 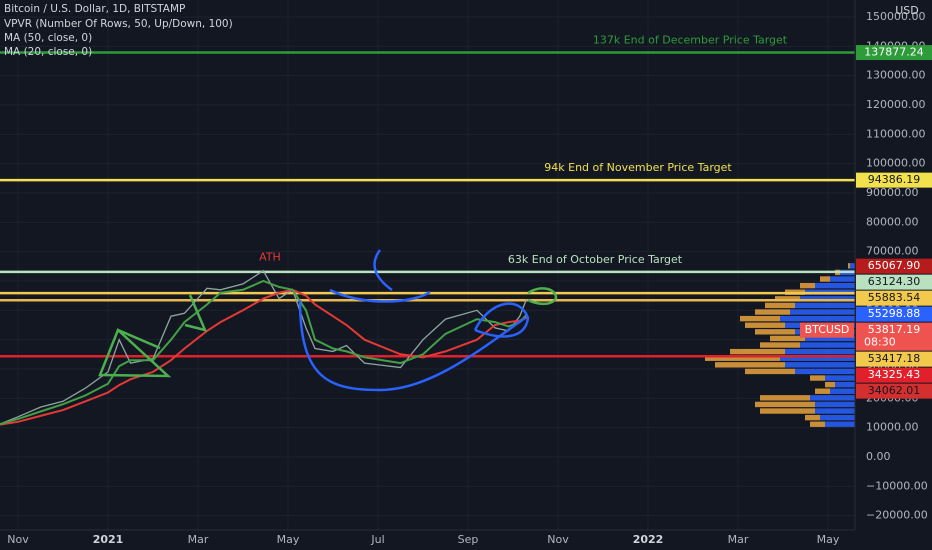 I want to click on y-tick-label: 120000.00, so click(x=896, y=104).